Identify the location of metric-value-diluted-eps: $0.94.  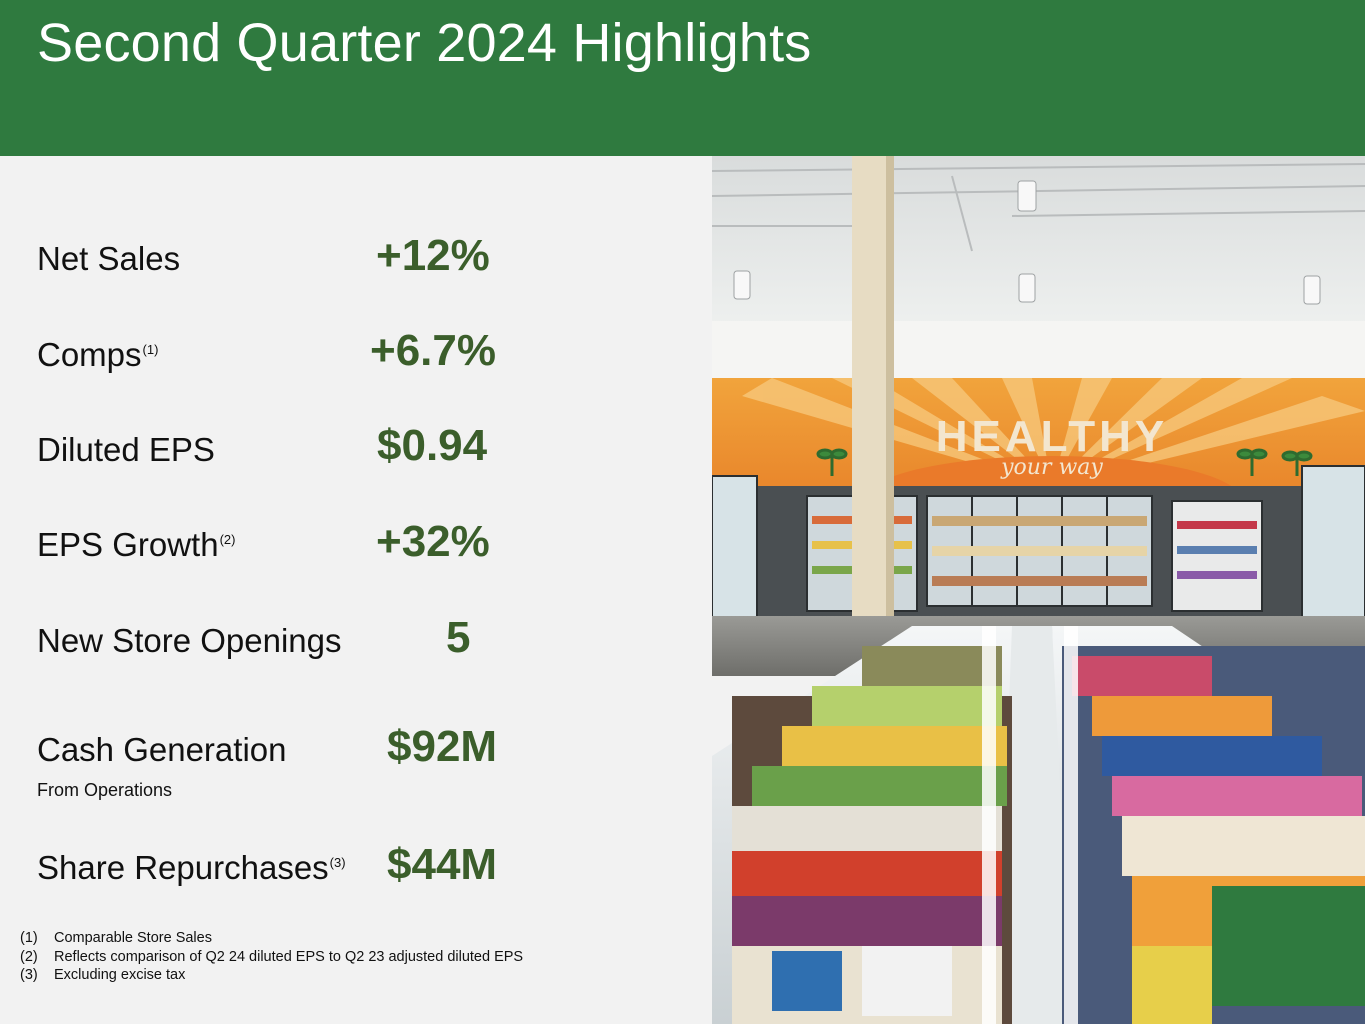
(432, 445).